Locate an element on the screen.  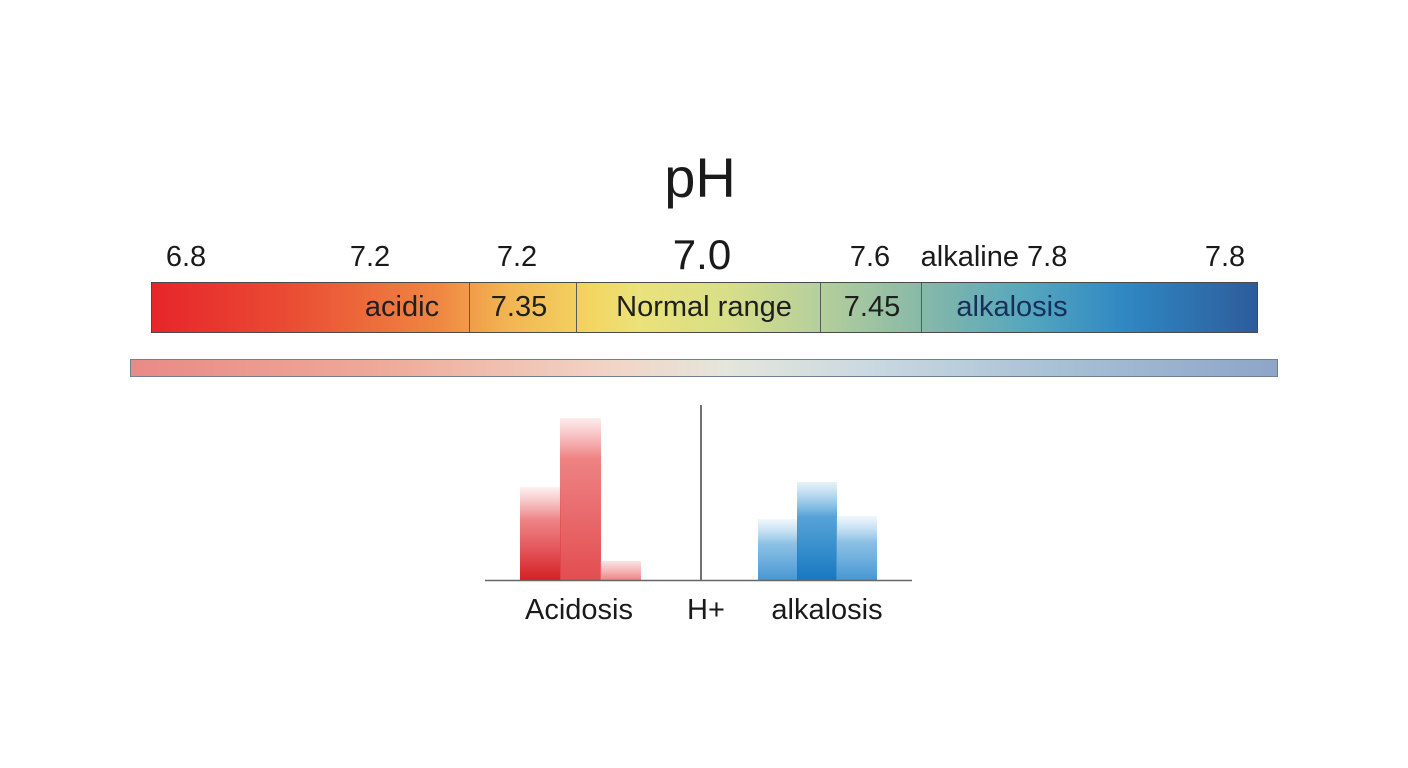
segment-label-7-45: 7.45 is located at coordinates (872, 307).